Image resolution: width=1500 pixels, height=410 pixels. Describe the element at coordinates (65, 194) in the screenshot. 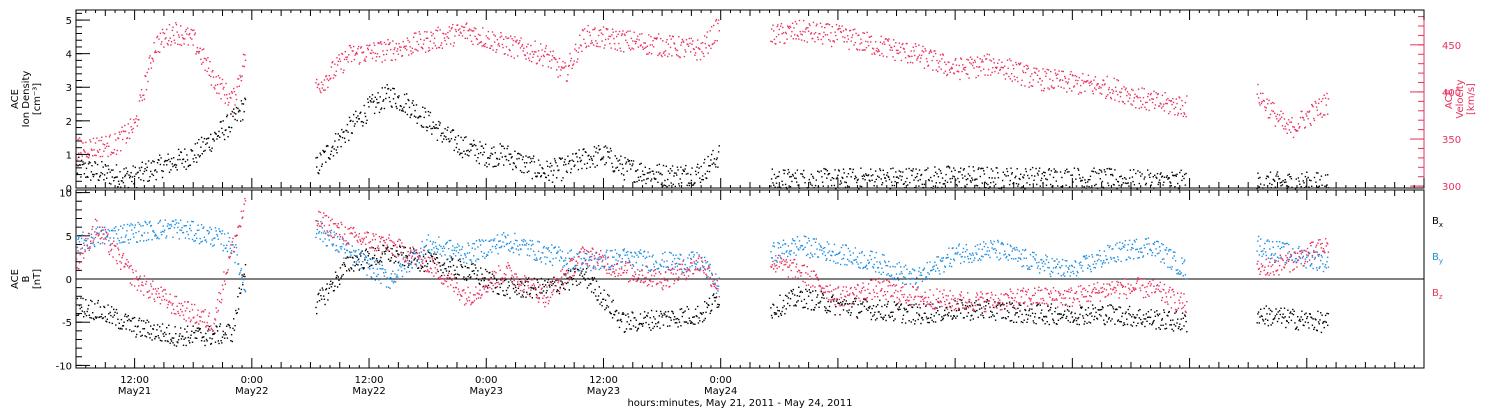

I see `bfield-y-tick-label: 10` at that location.